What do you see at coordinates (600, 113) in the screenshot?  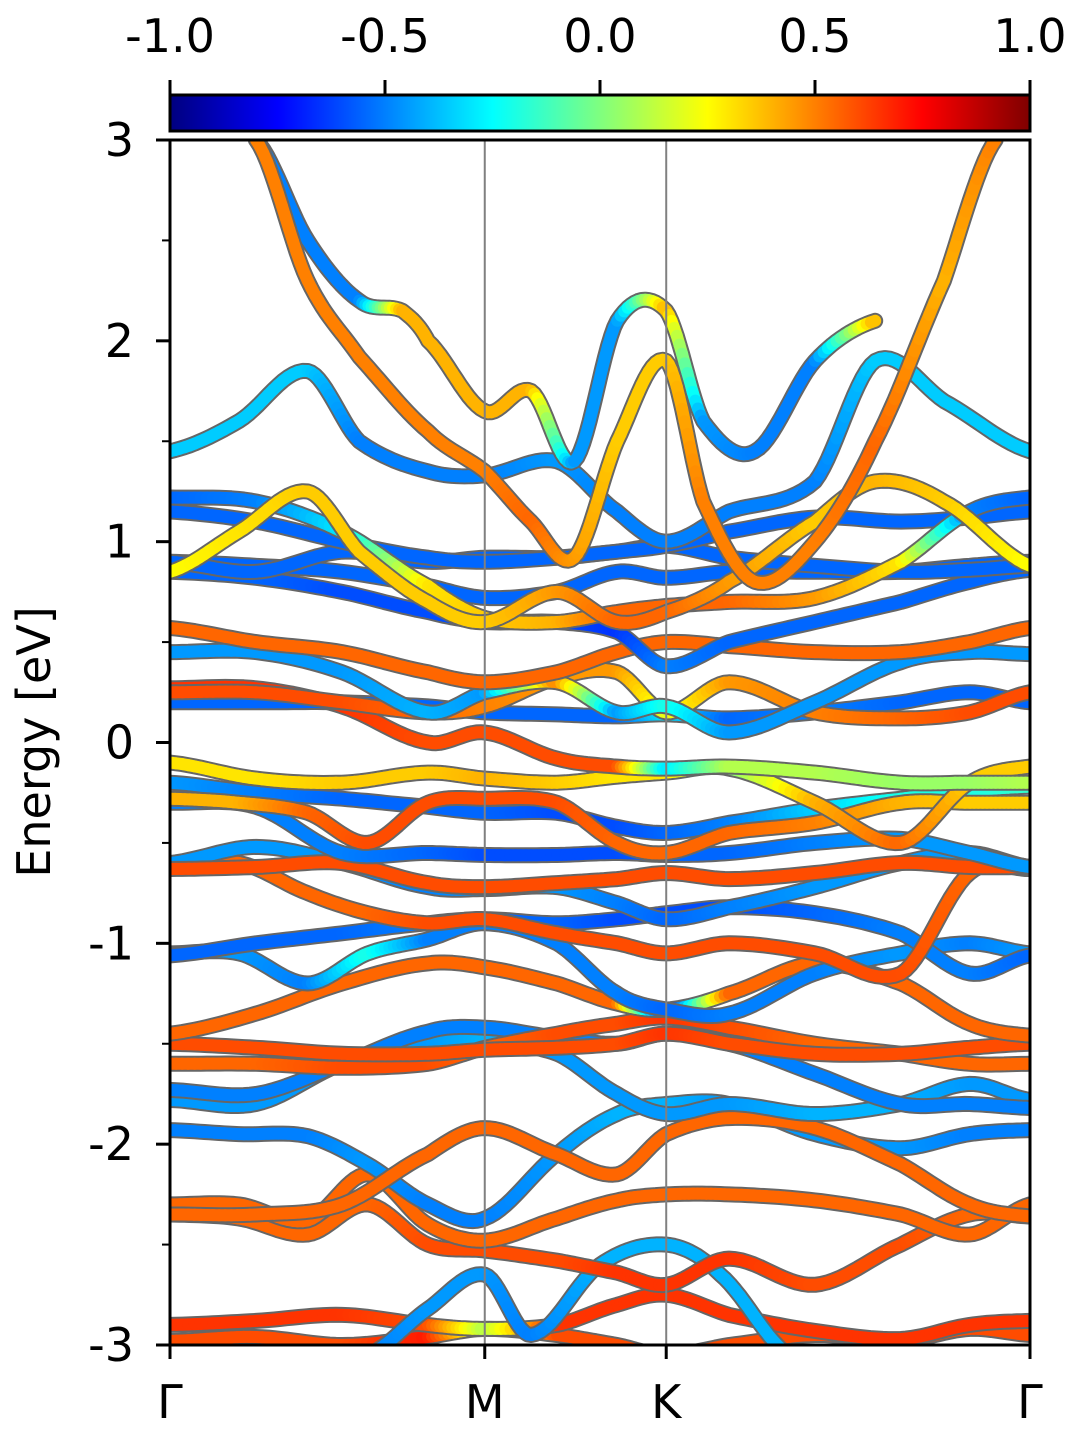 I see `colorbar-gradient` at bounding box center [600, 113].